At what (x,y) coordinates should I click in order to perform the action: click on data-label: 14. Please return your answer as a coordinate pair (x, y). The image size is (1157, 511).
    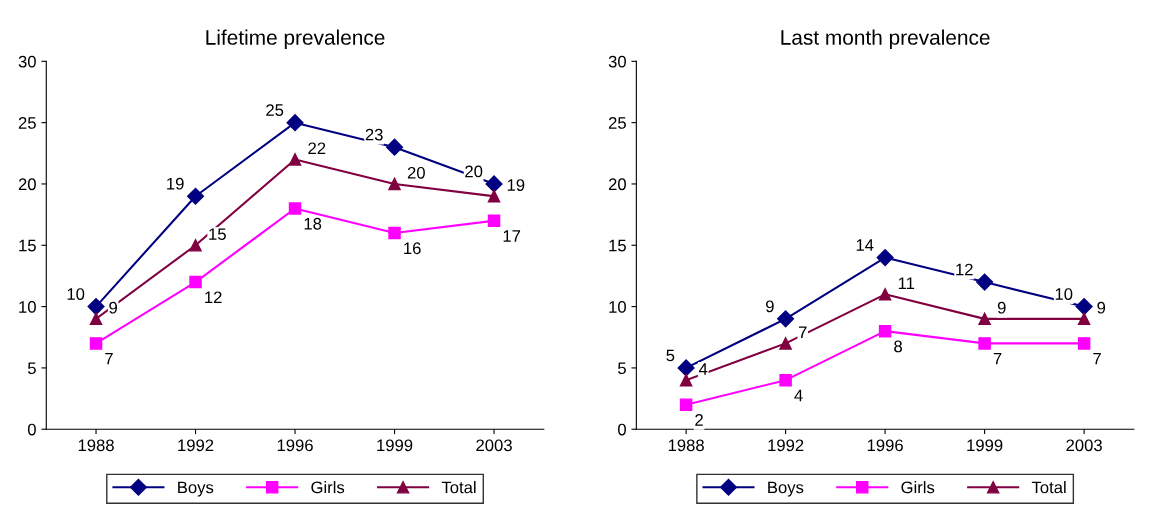
    Looking at the image, I should click on (865, 245).